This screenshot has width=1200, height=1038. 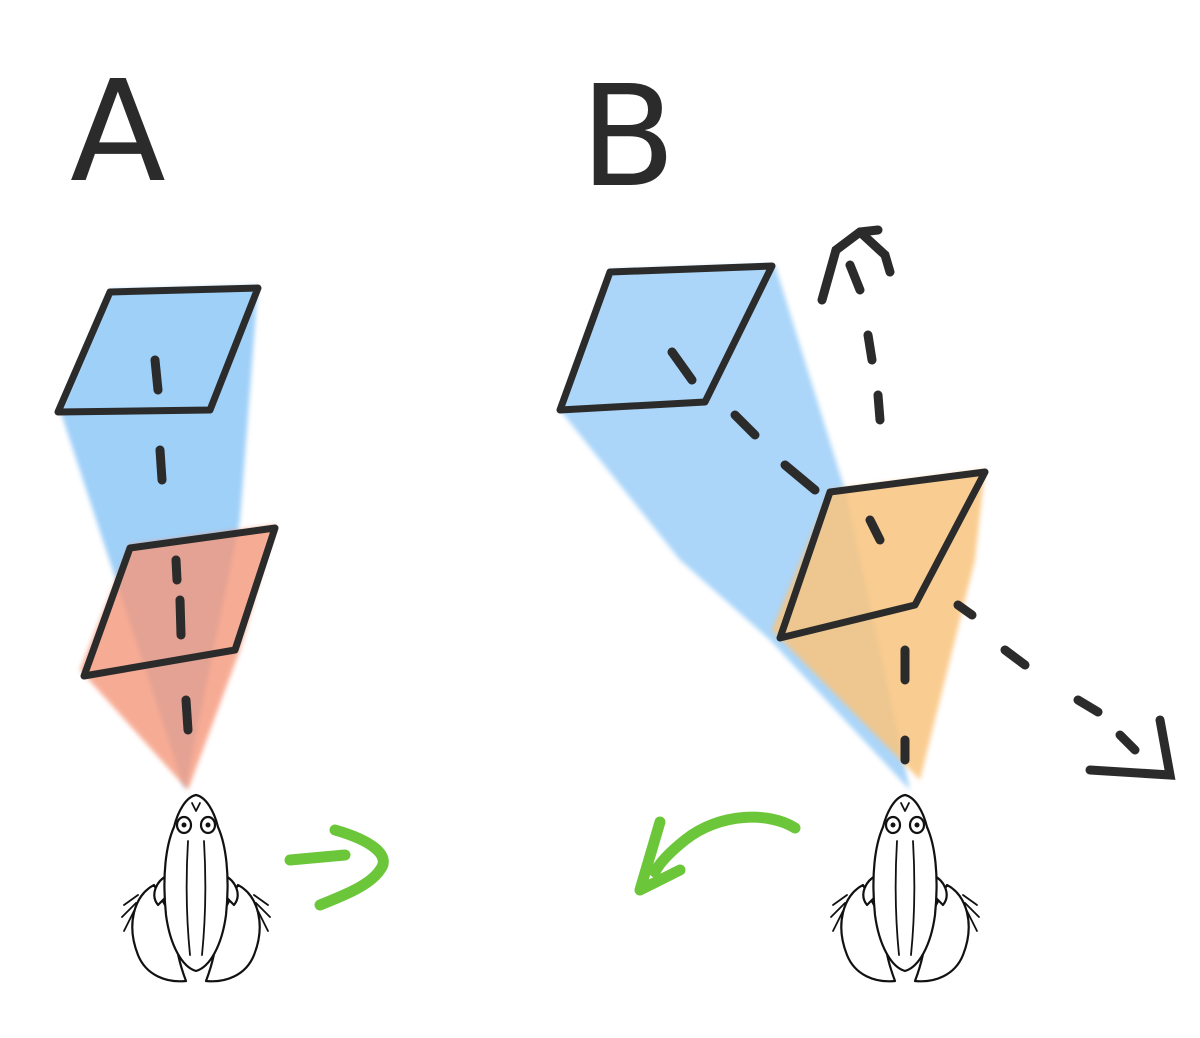 I want to click on panel-label-b: B, so click(x=628, y=137).